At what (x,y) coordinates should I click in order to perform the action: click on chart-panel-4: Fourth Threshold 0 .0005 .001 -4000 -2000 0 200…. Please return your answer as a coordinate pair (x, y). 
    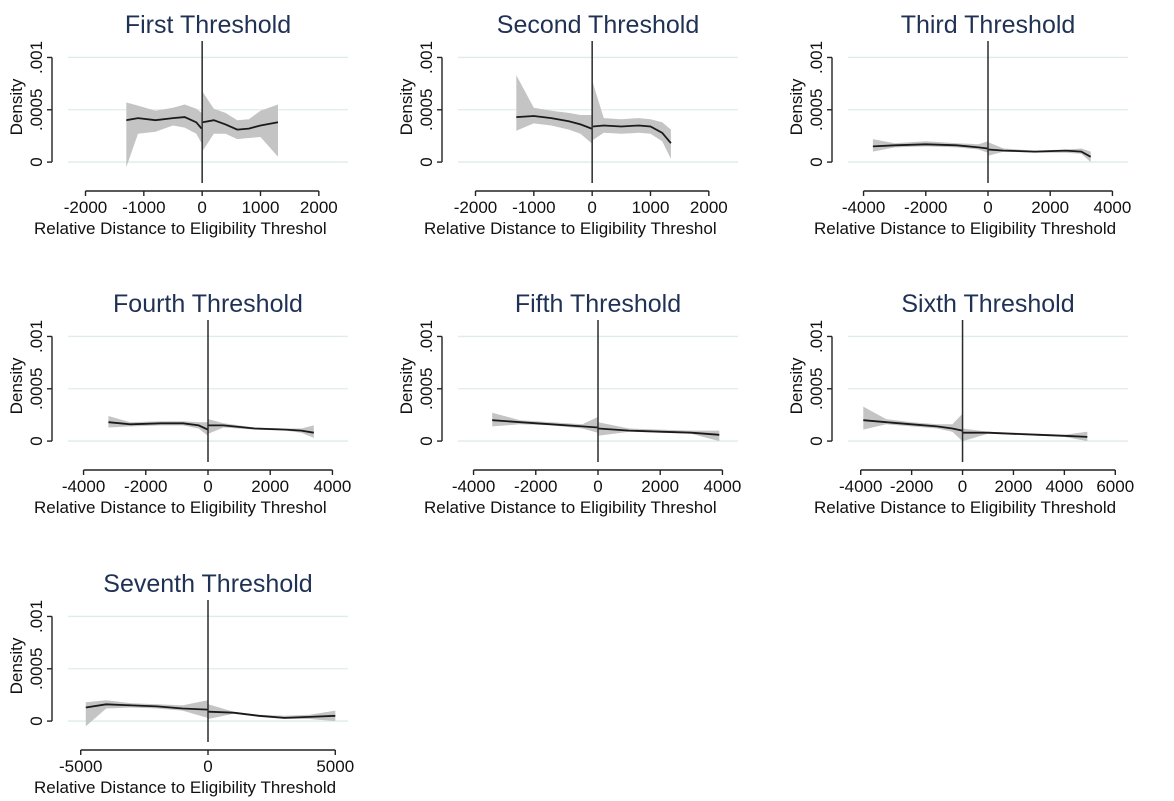
    Looking at the image, I should click on (179, 403).